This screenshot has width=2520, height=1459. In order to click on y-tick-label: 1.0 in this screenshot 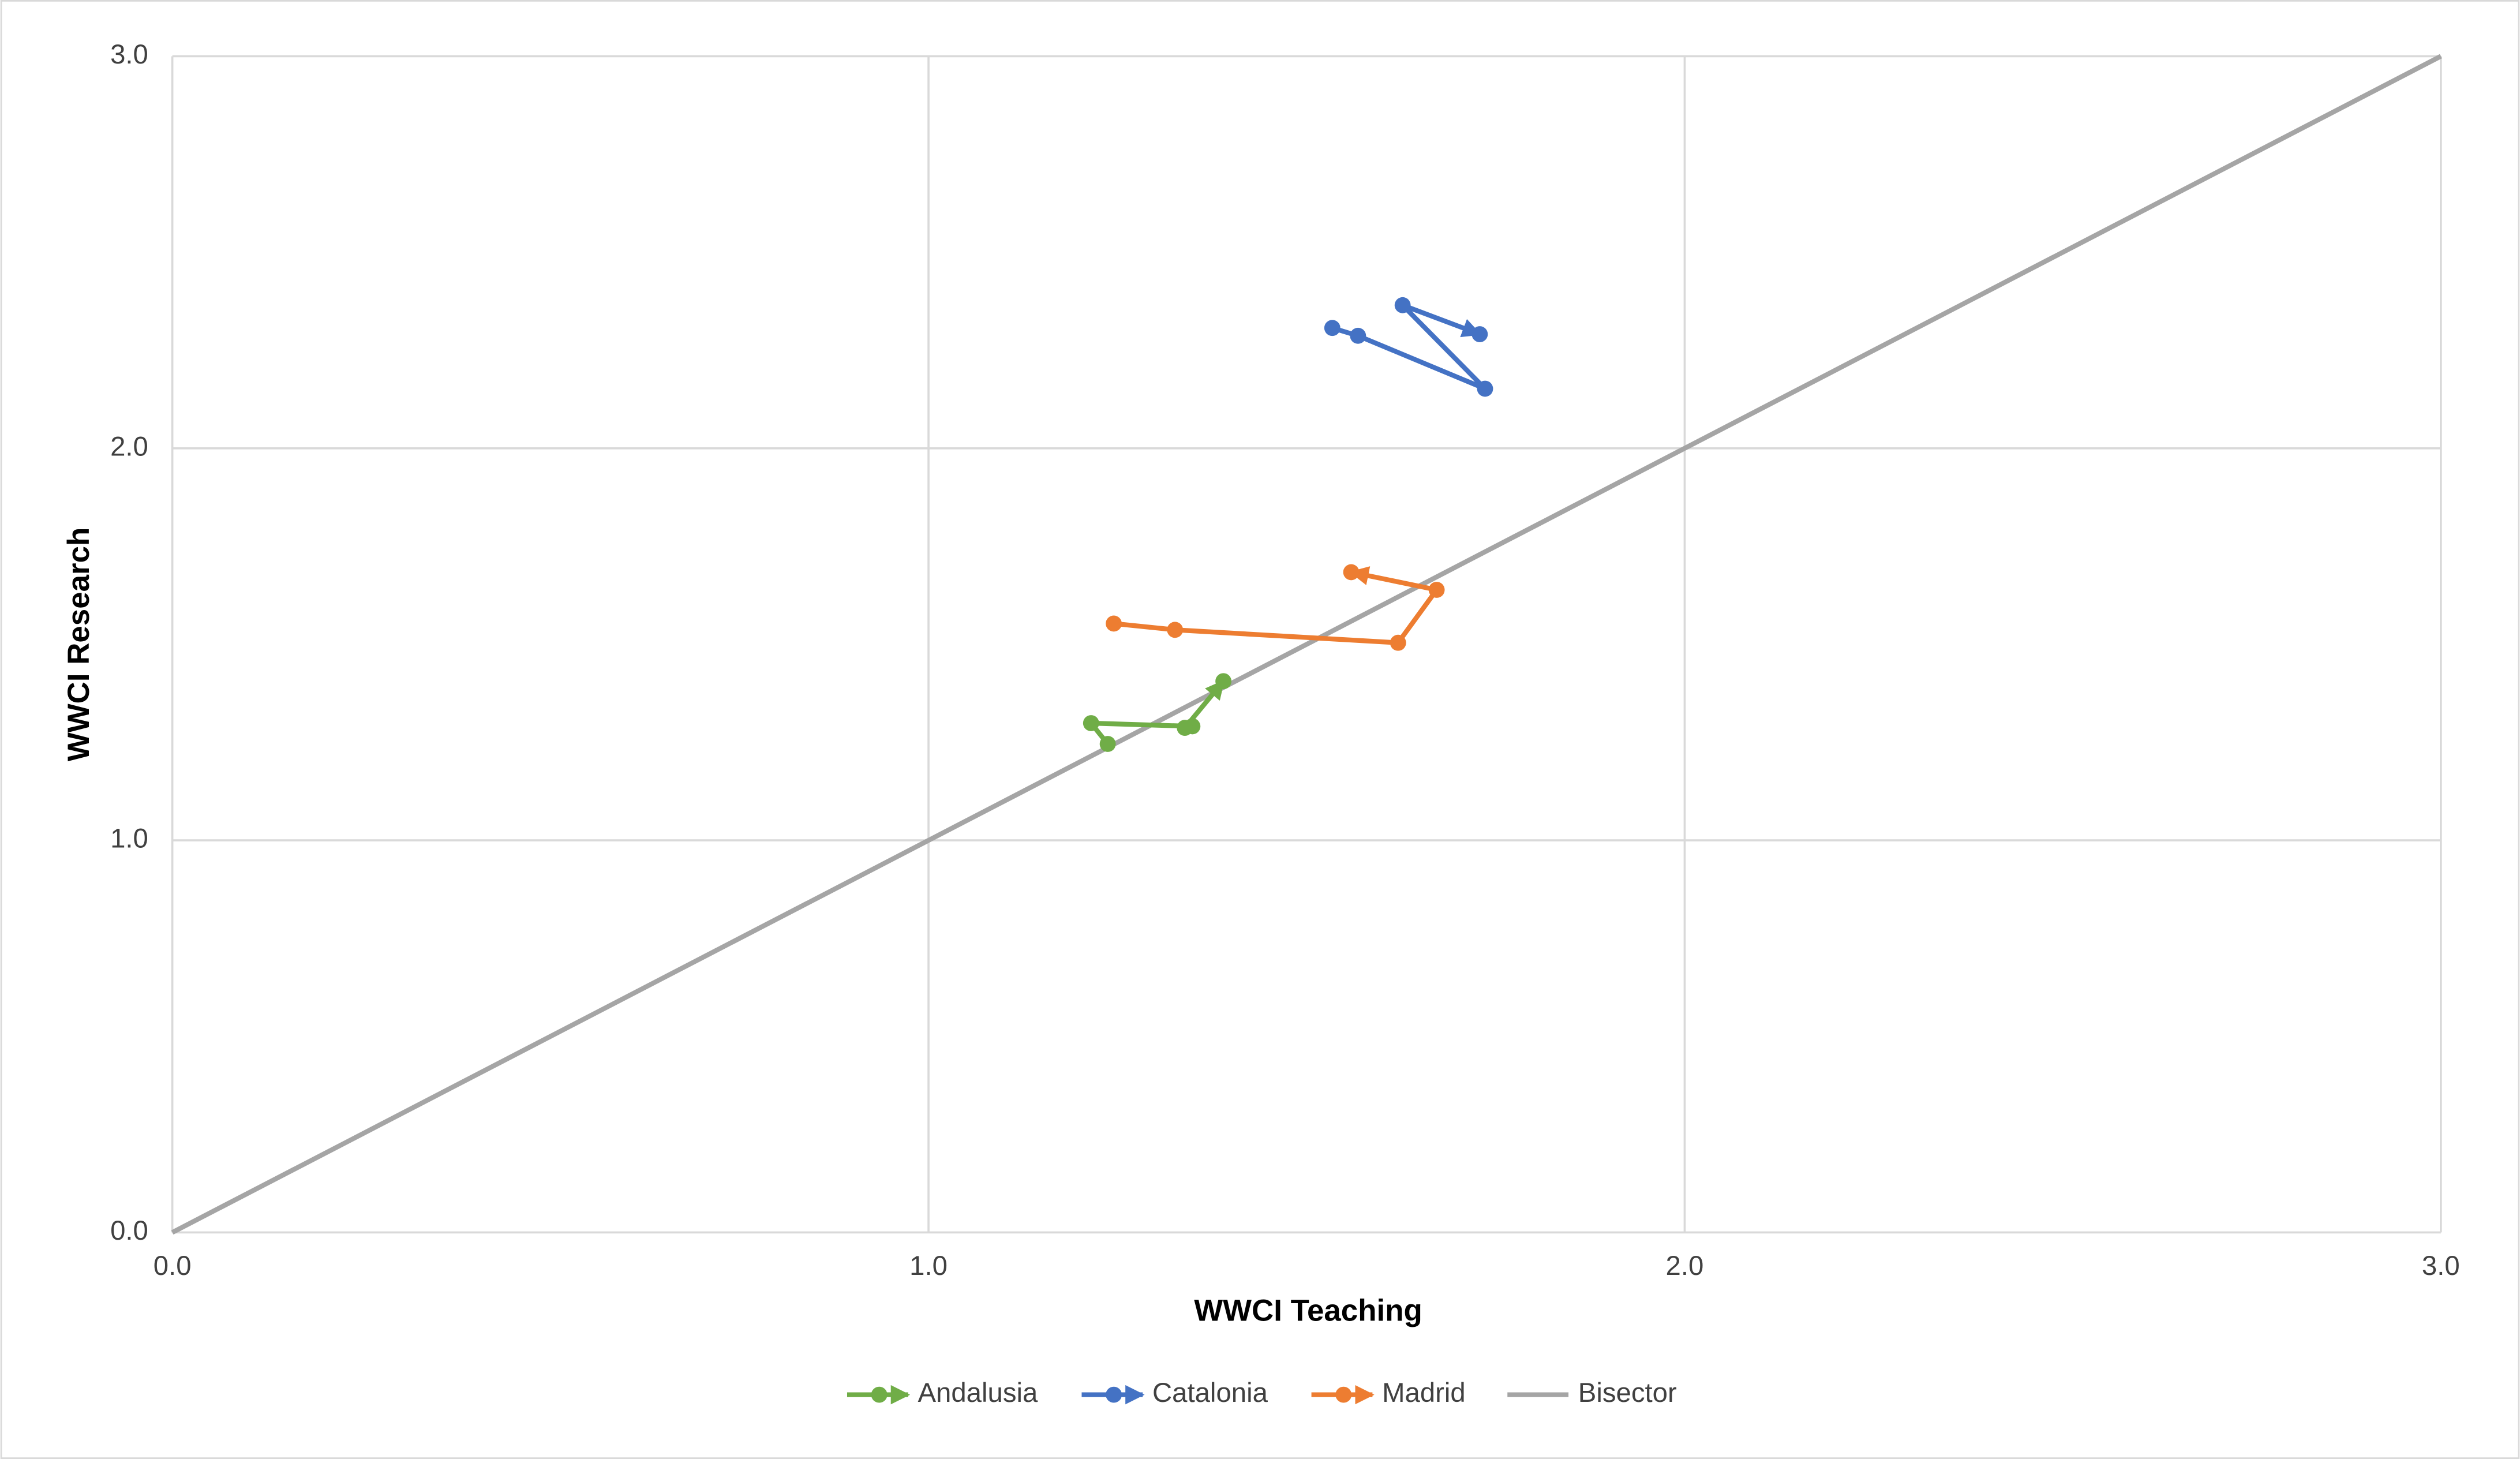, I will do `click(129, 839)`.